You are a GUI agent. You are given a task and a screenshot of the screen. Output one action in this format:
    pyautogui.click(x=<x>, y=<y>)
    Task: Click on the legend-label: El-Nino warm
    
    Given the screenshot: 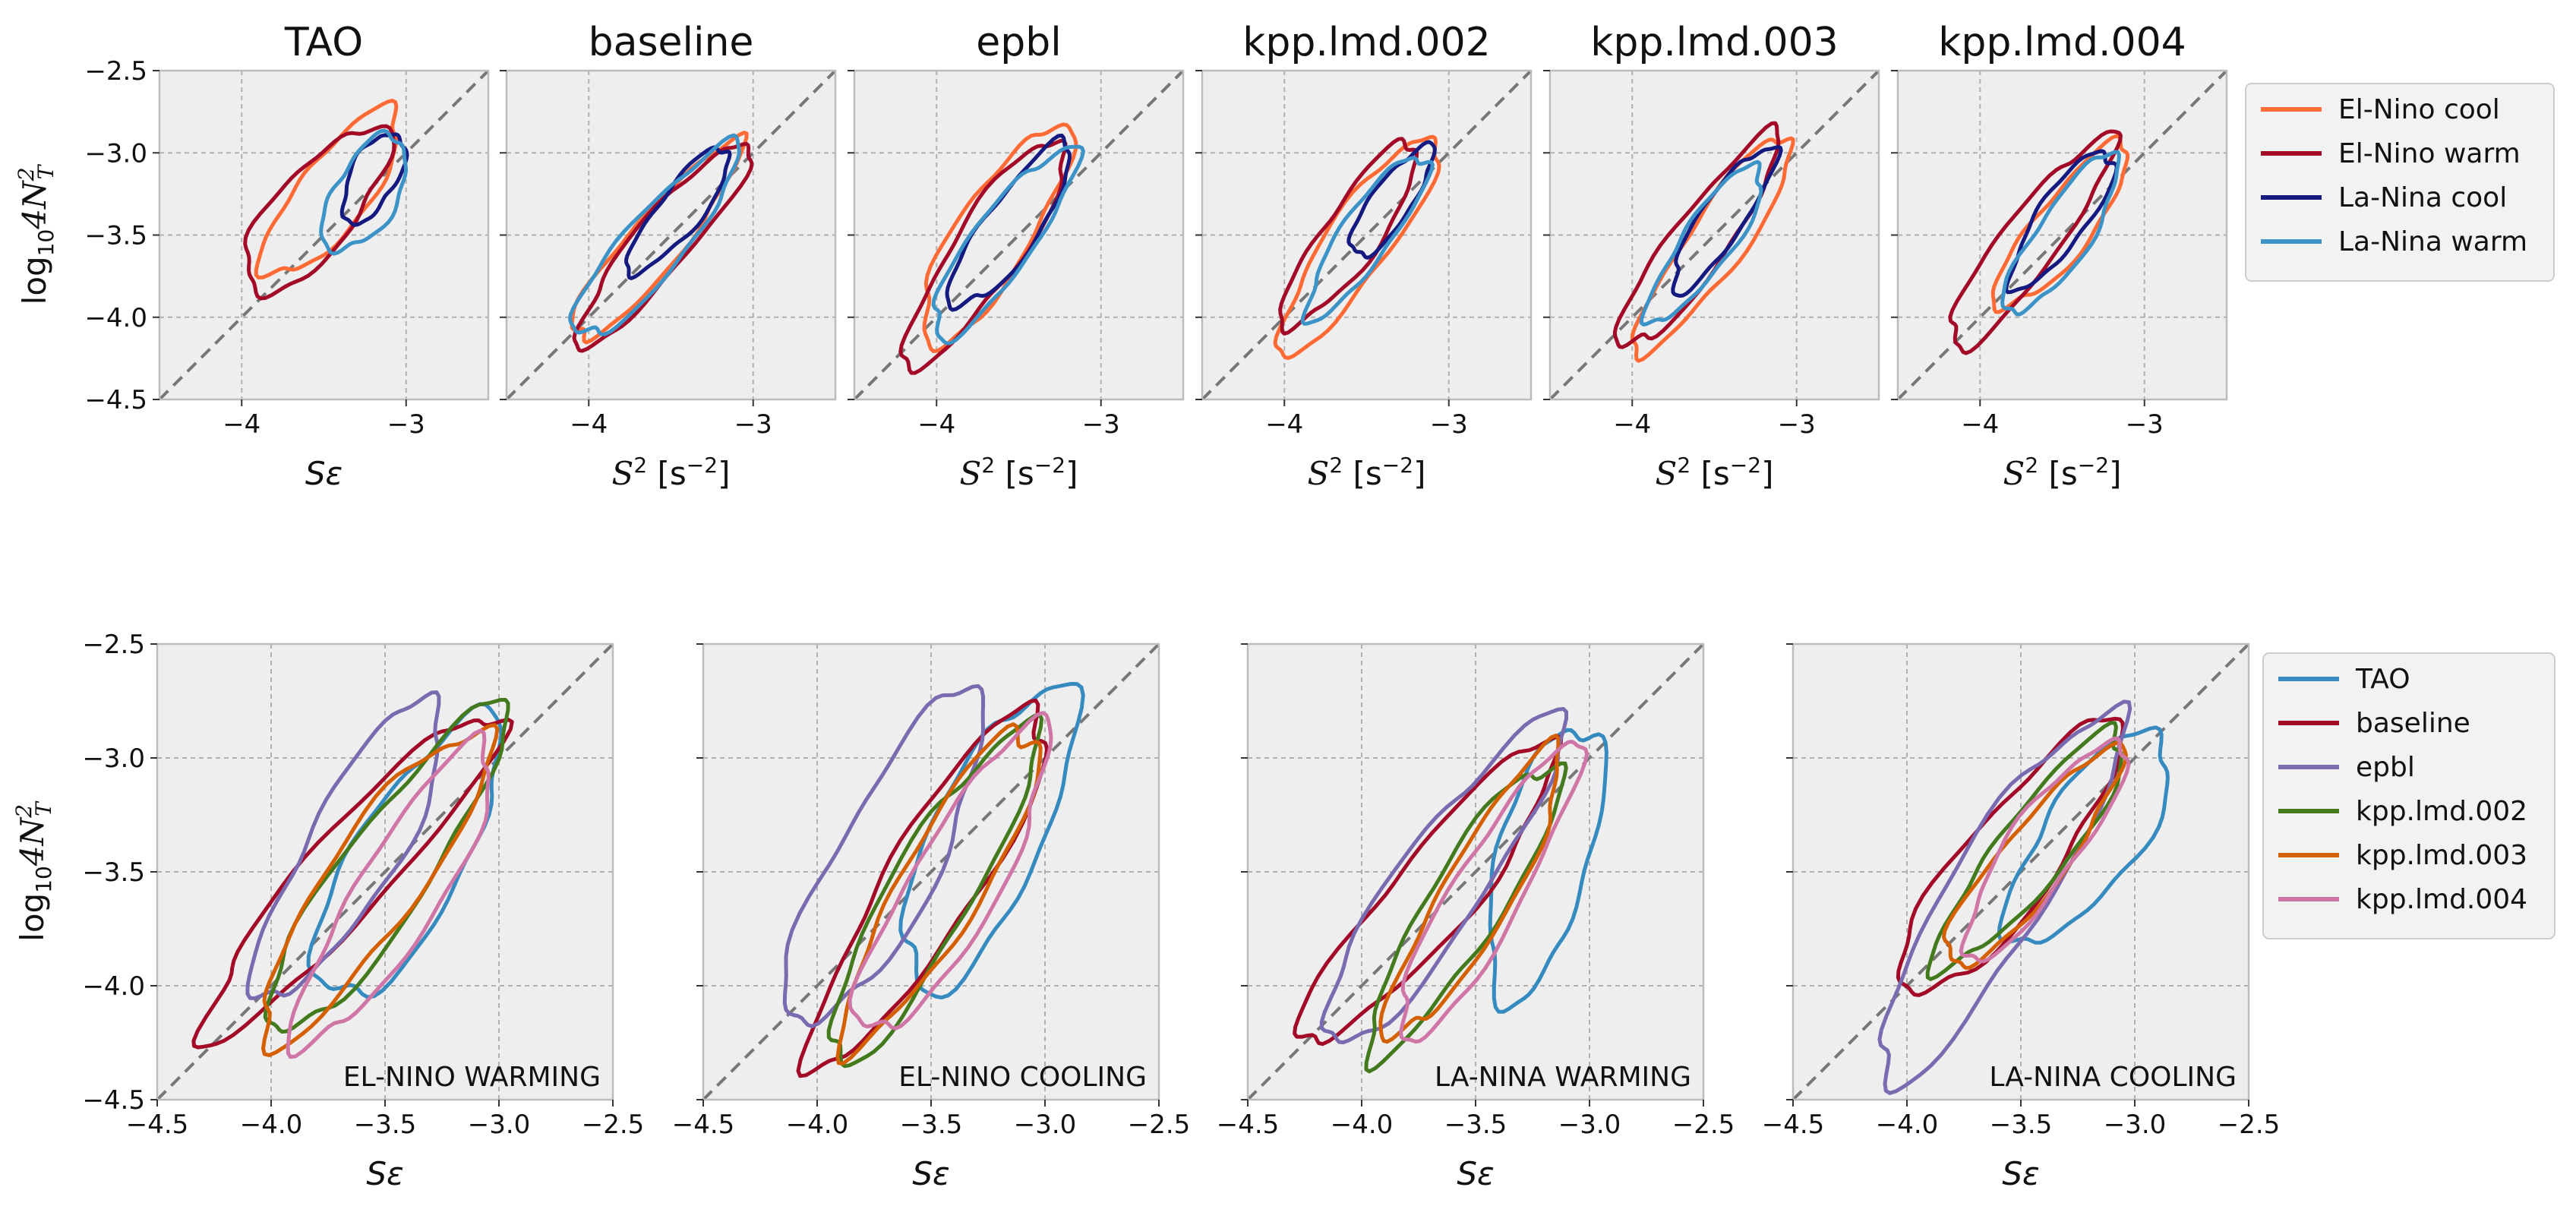 What is the action you would take?
    pyautogui.click(x=2429, y=153)
    